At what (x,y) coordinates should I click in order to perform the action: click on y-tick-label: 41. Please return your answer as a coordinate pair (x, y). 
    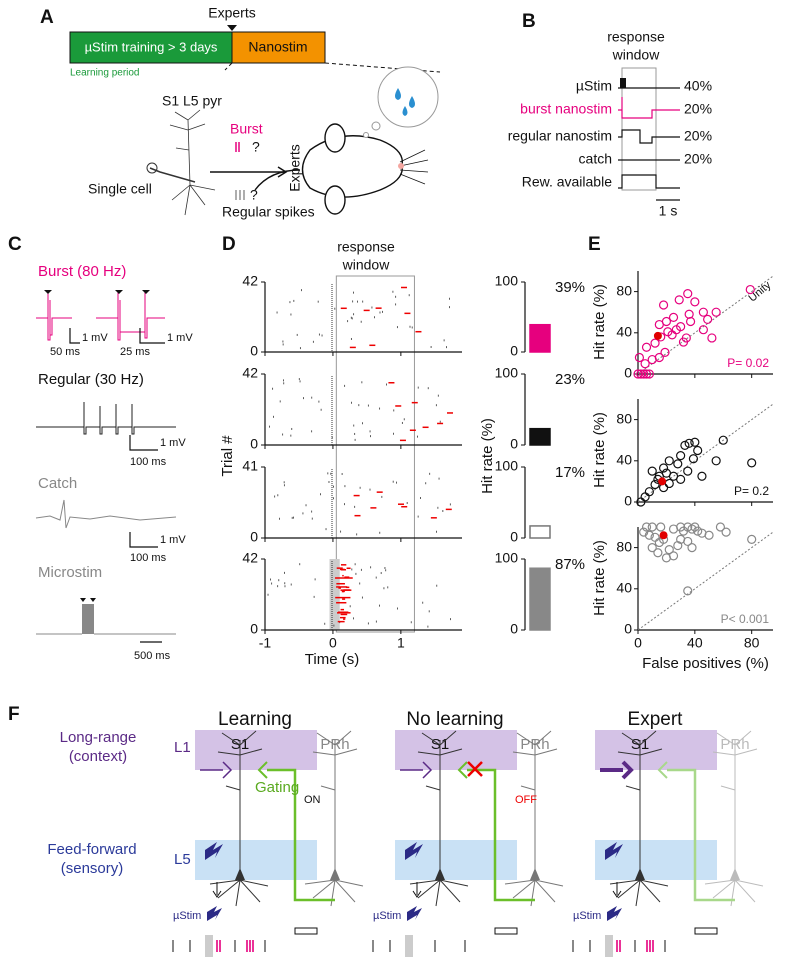
    Looking at the image, I should click on (250, 466).